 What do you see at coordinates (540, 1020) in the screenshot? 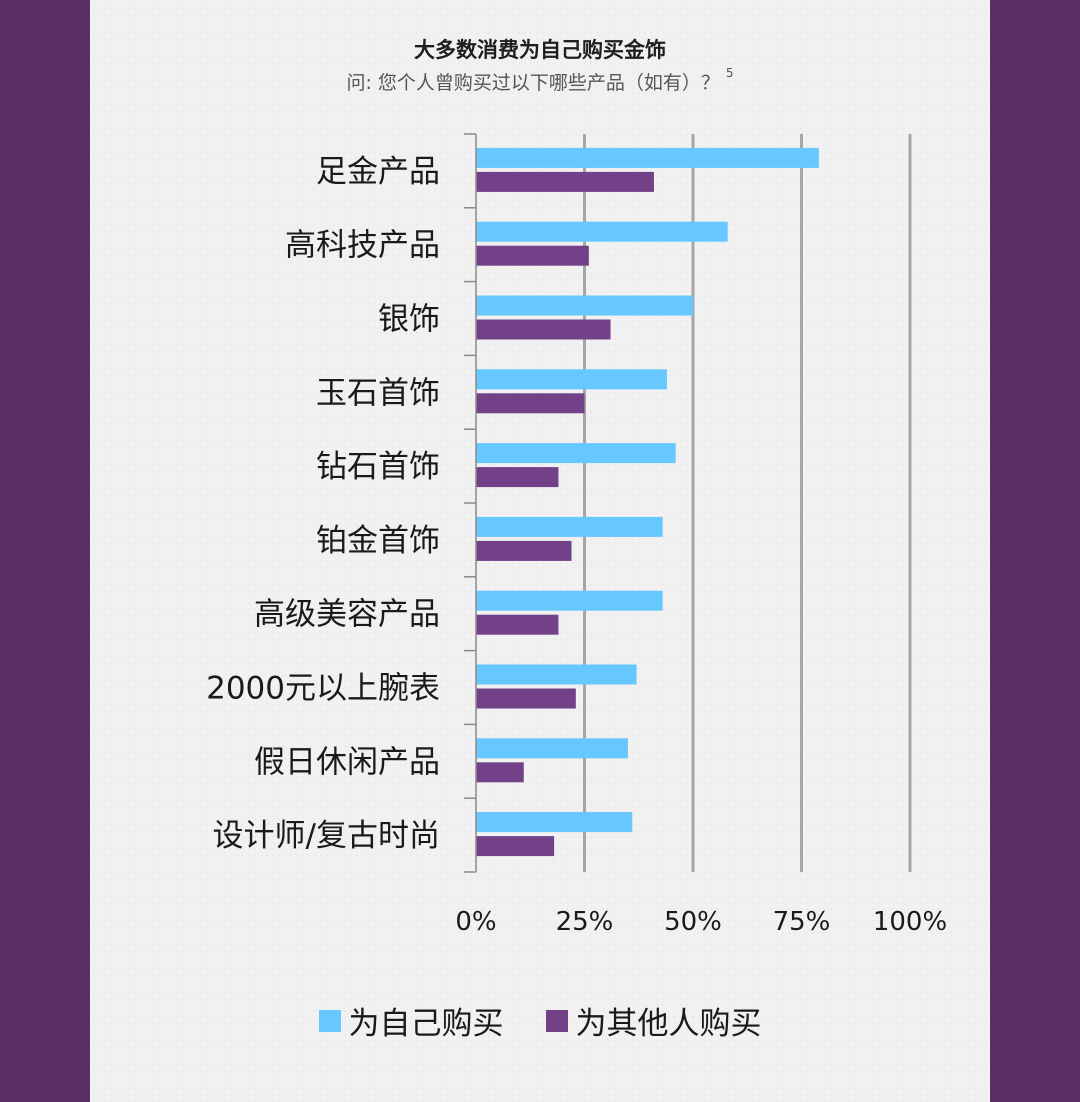
I see `legend: 为自己购买 为其他人购买` at bounding box center [540, 1020].